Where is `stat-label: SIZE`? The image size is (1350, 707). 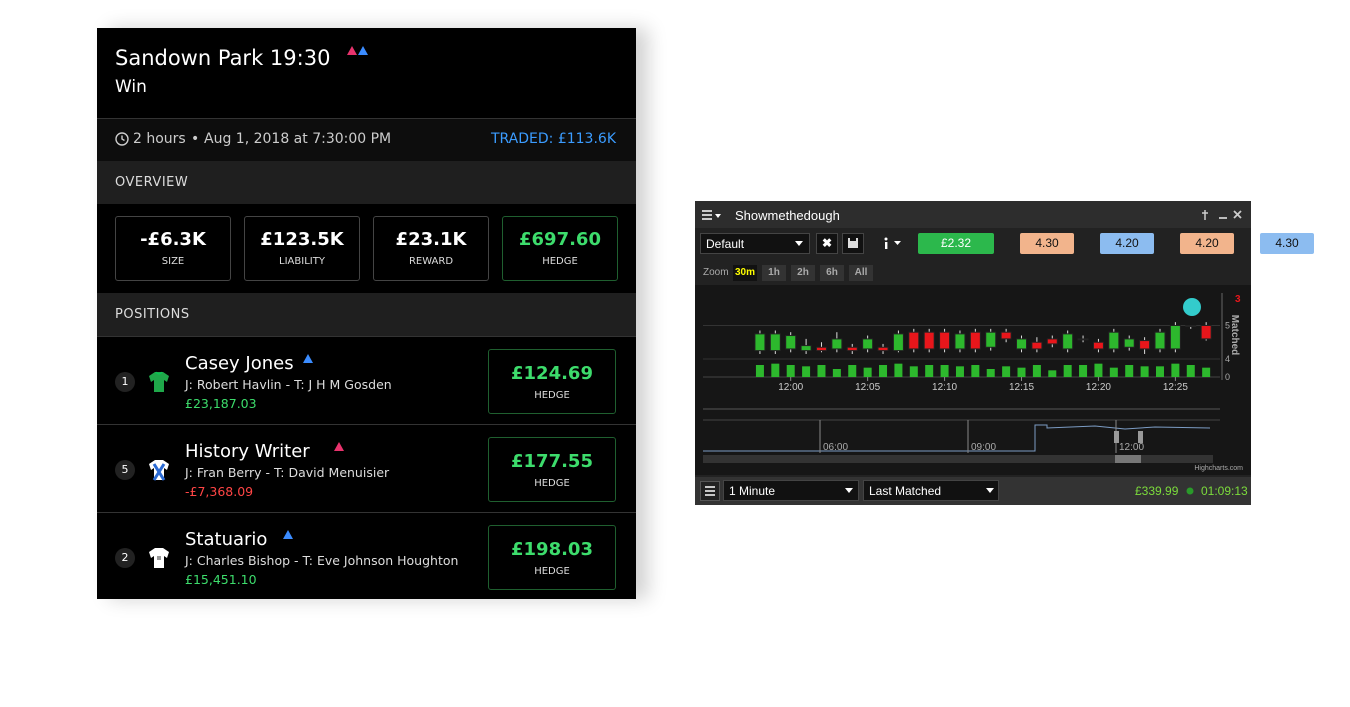
stat-label: SIZE is located at coordinates (173, 261).